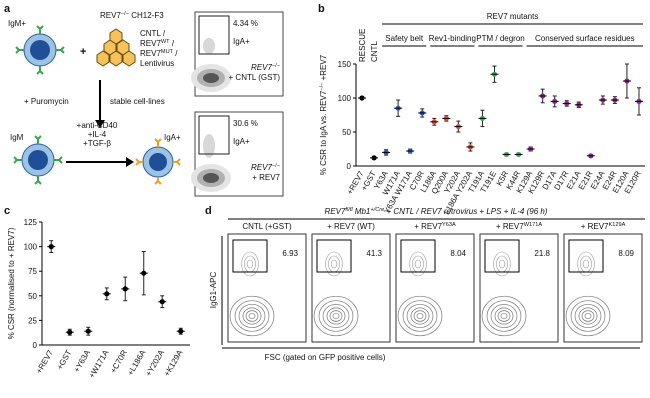 This screenshot has height=398, width=650. What do you see at coordinates (44, 361) in the screenshot?
I see `x-tick-label: +REV7` at bounding box center [44, 361].